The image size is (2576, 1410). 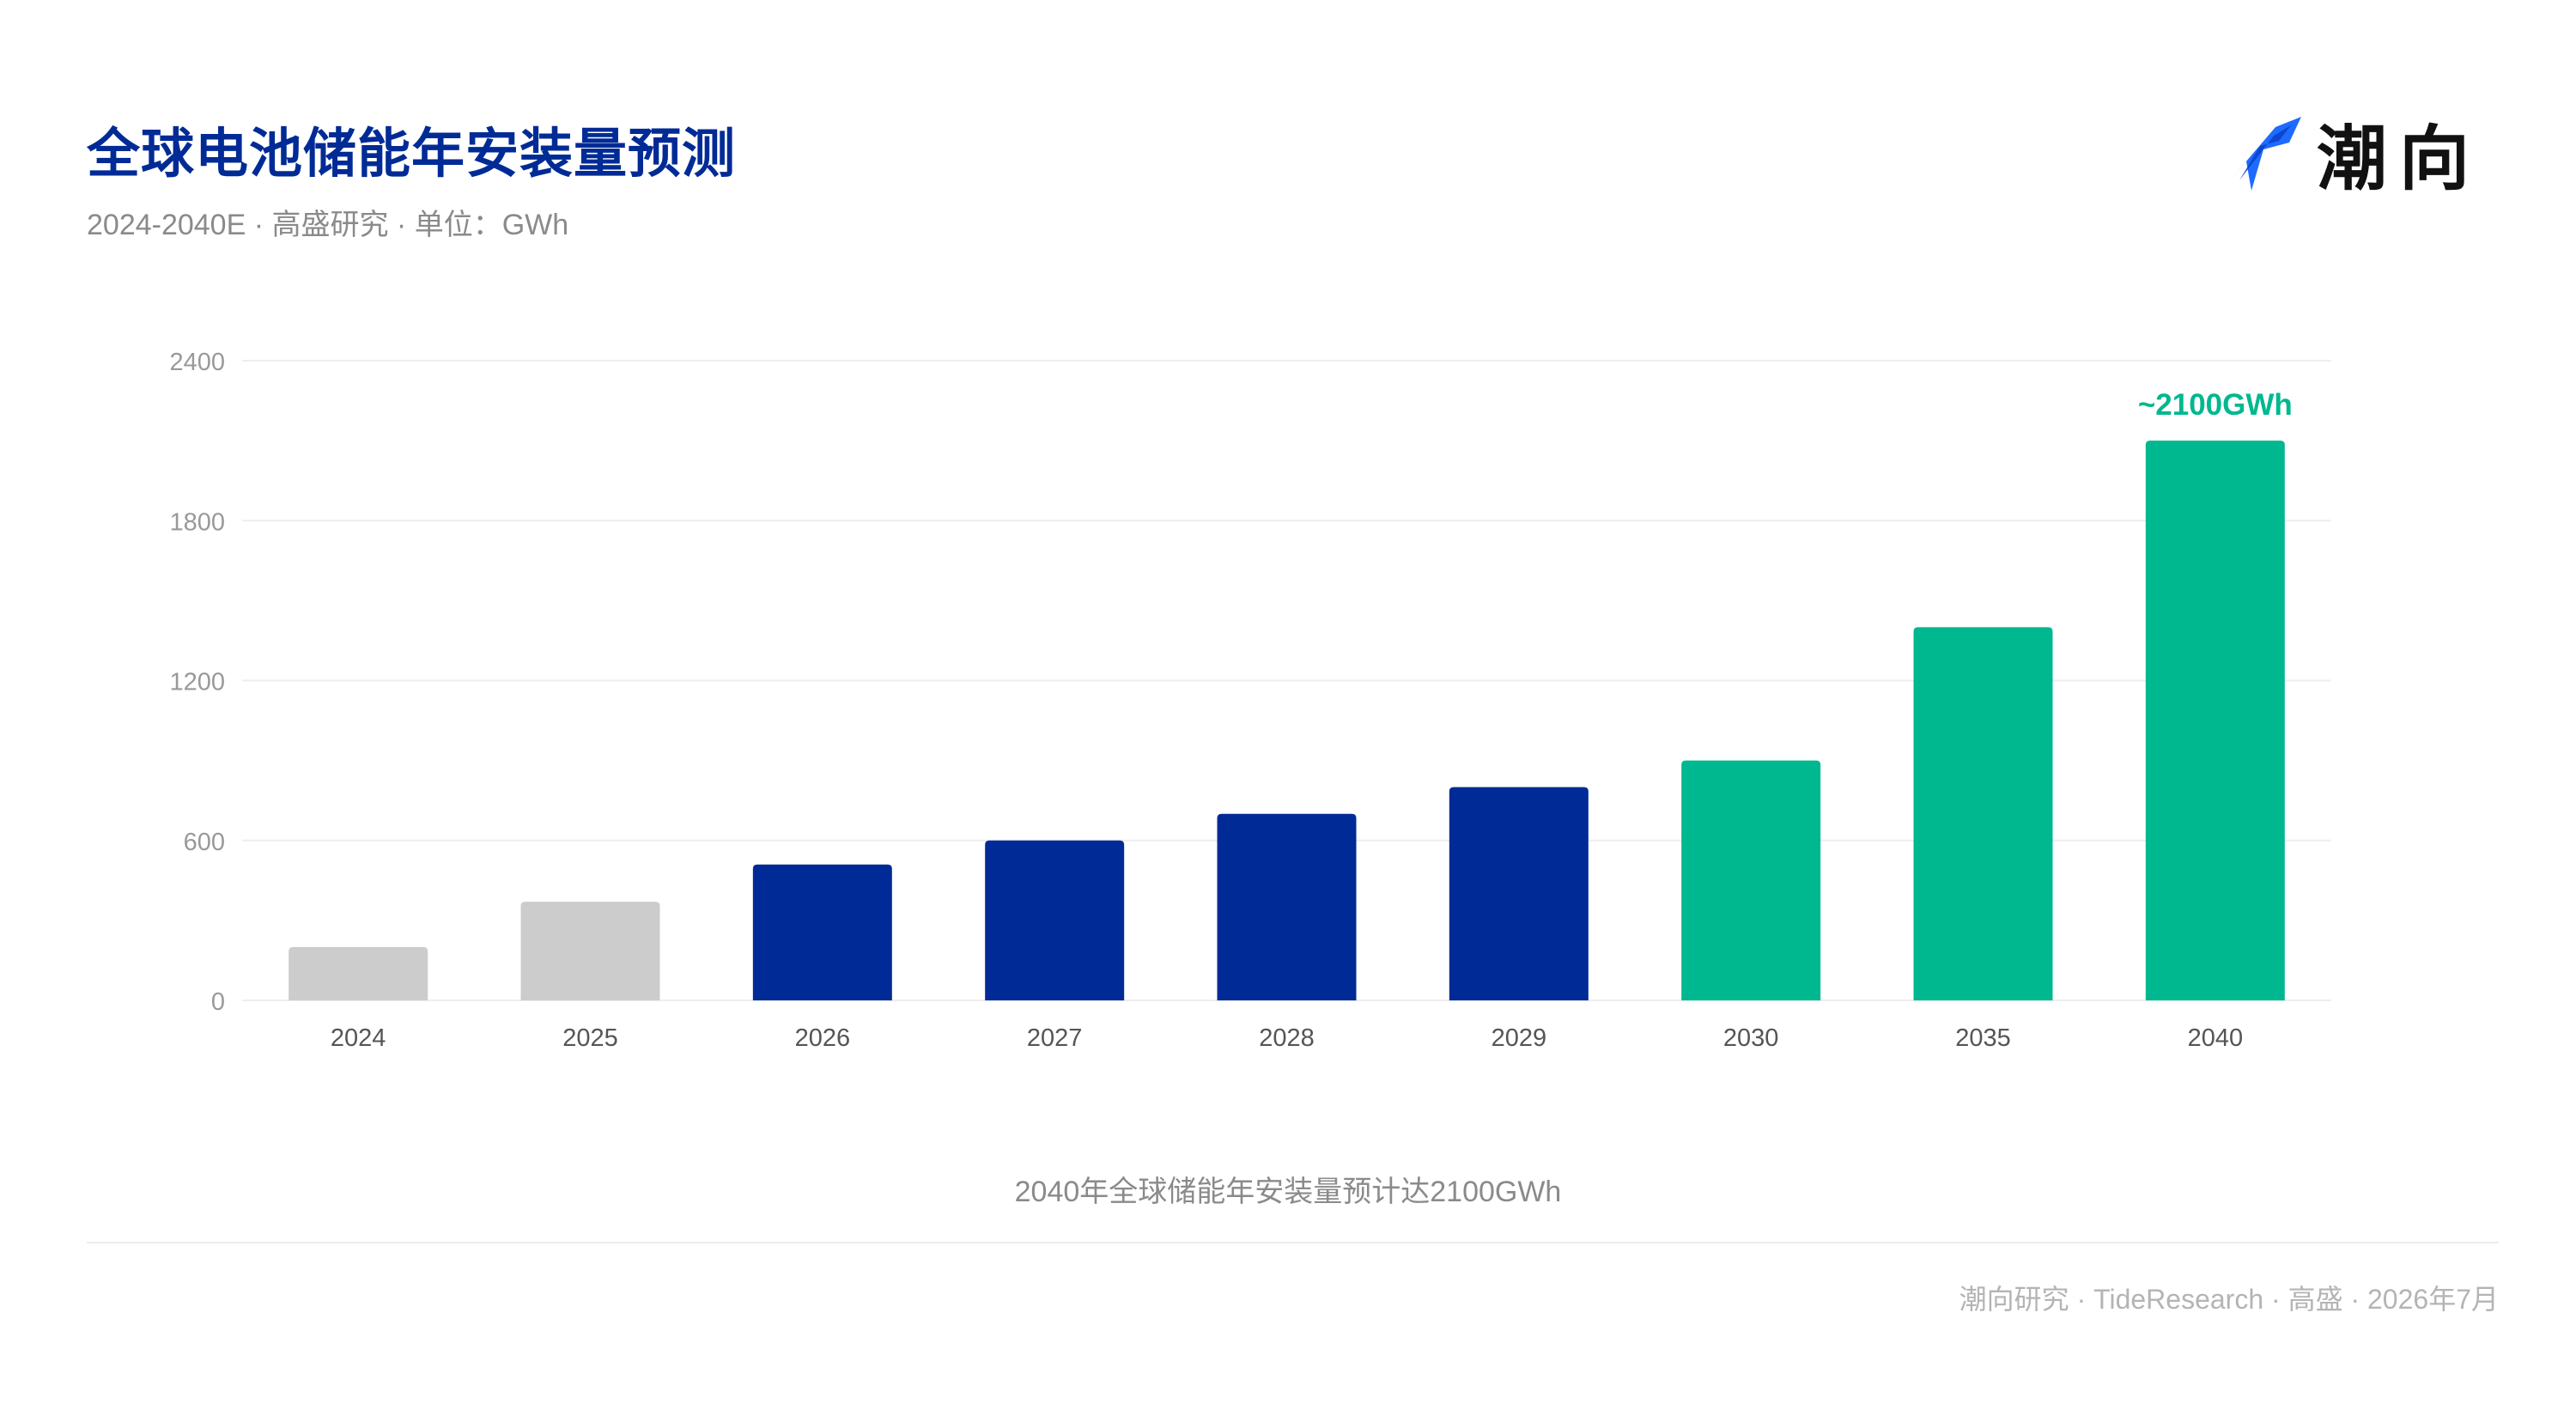 What do you see at coordinates (590, 951) in the screenshot?
I see `bar-2025` at bounding box center [590, 951].